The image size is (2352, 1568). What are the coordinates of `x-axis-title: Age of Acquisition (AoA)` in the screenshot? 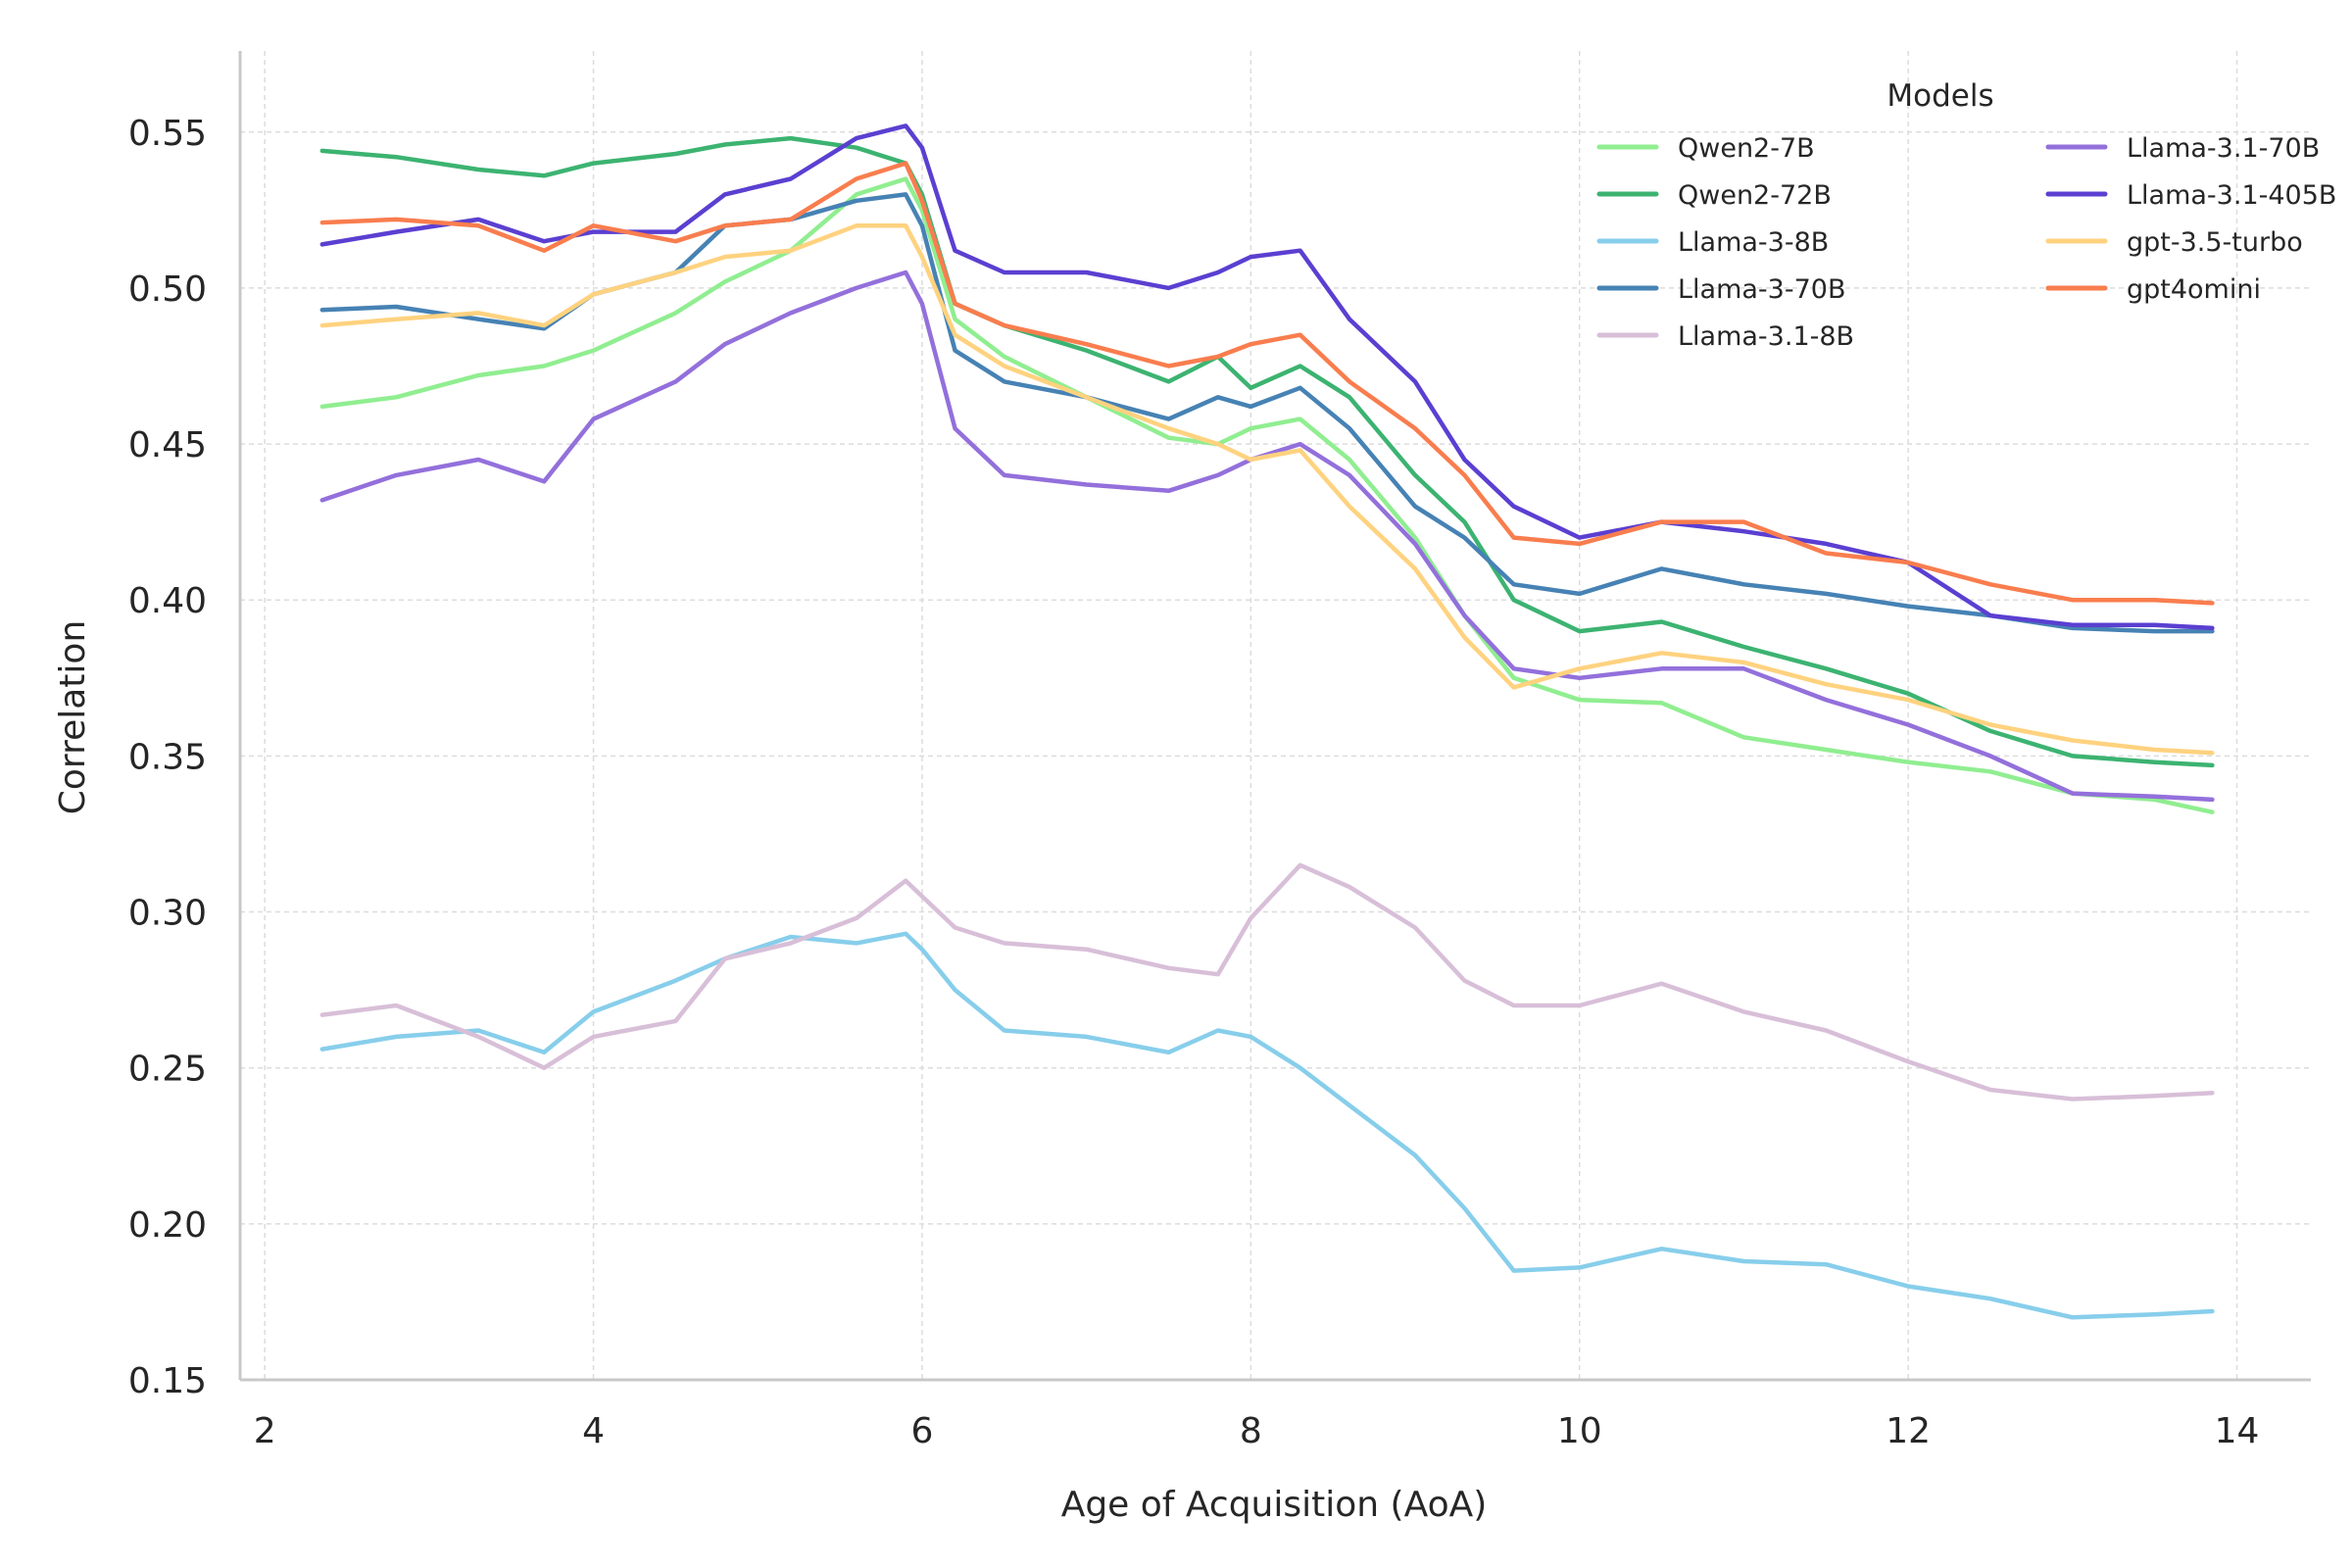 It's located at (1274, 1505).